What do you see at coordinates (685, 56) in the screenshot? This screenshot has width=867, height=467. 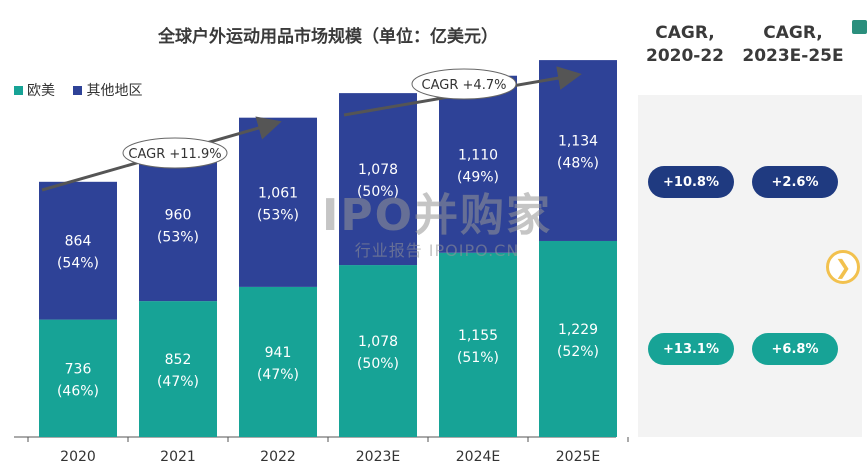 I see `cagr-header-line: 2020-22` at bounding box center [685, 56].